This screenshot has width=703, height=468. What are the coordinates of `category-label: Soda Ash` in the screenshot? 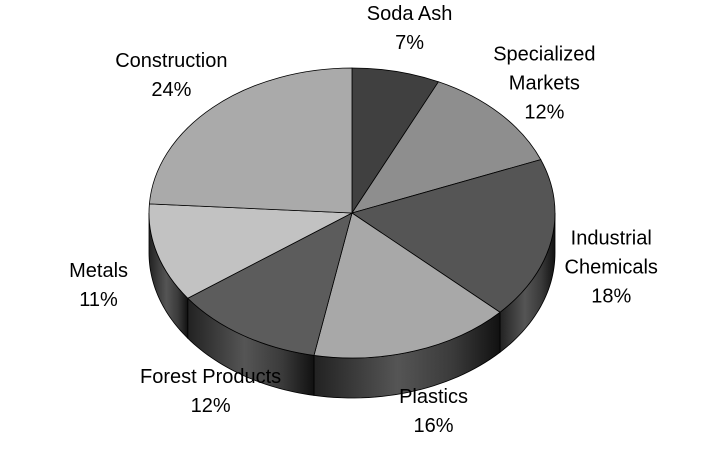 It's located at (409, 14).